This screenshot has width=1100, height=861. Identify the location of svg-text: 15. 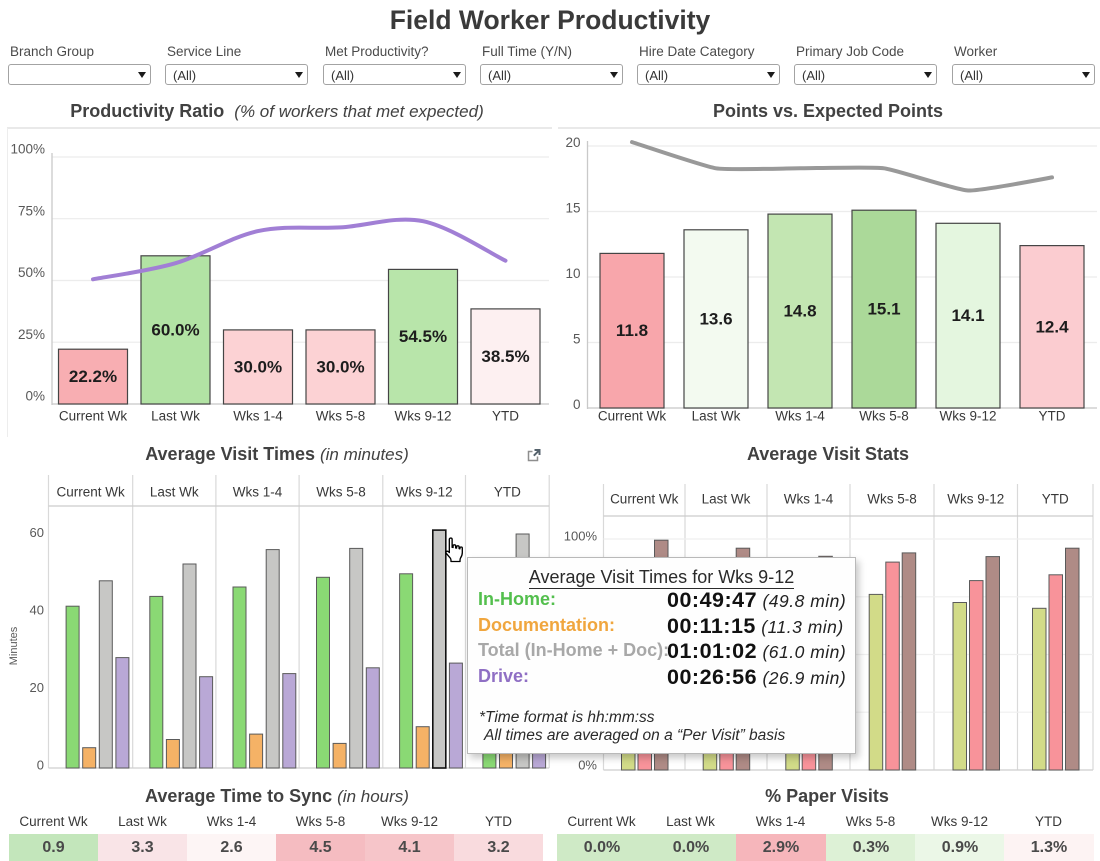
(572, 208).